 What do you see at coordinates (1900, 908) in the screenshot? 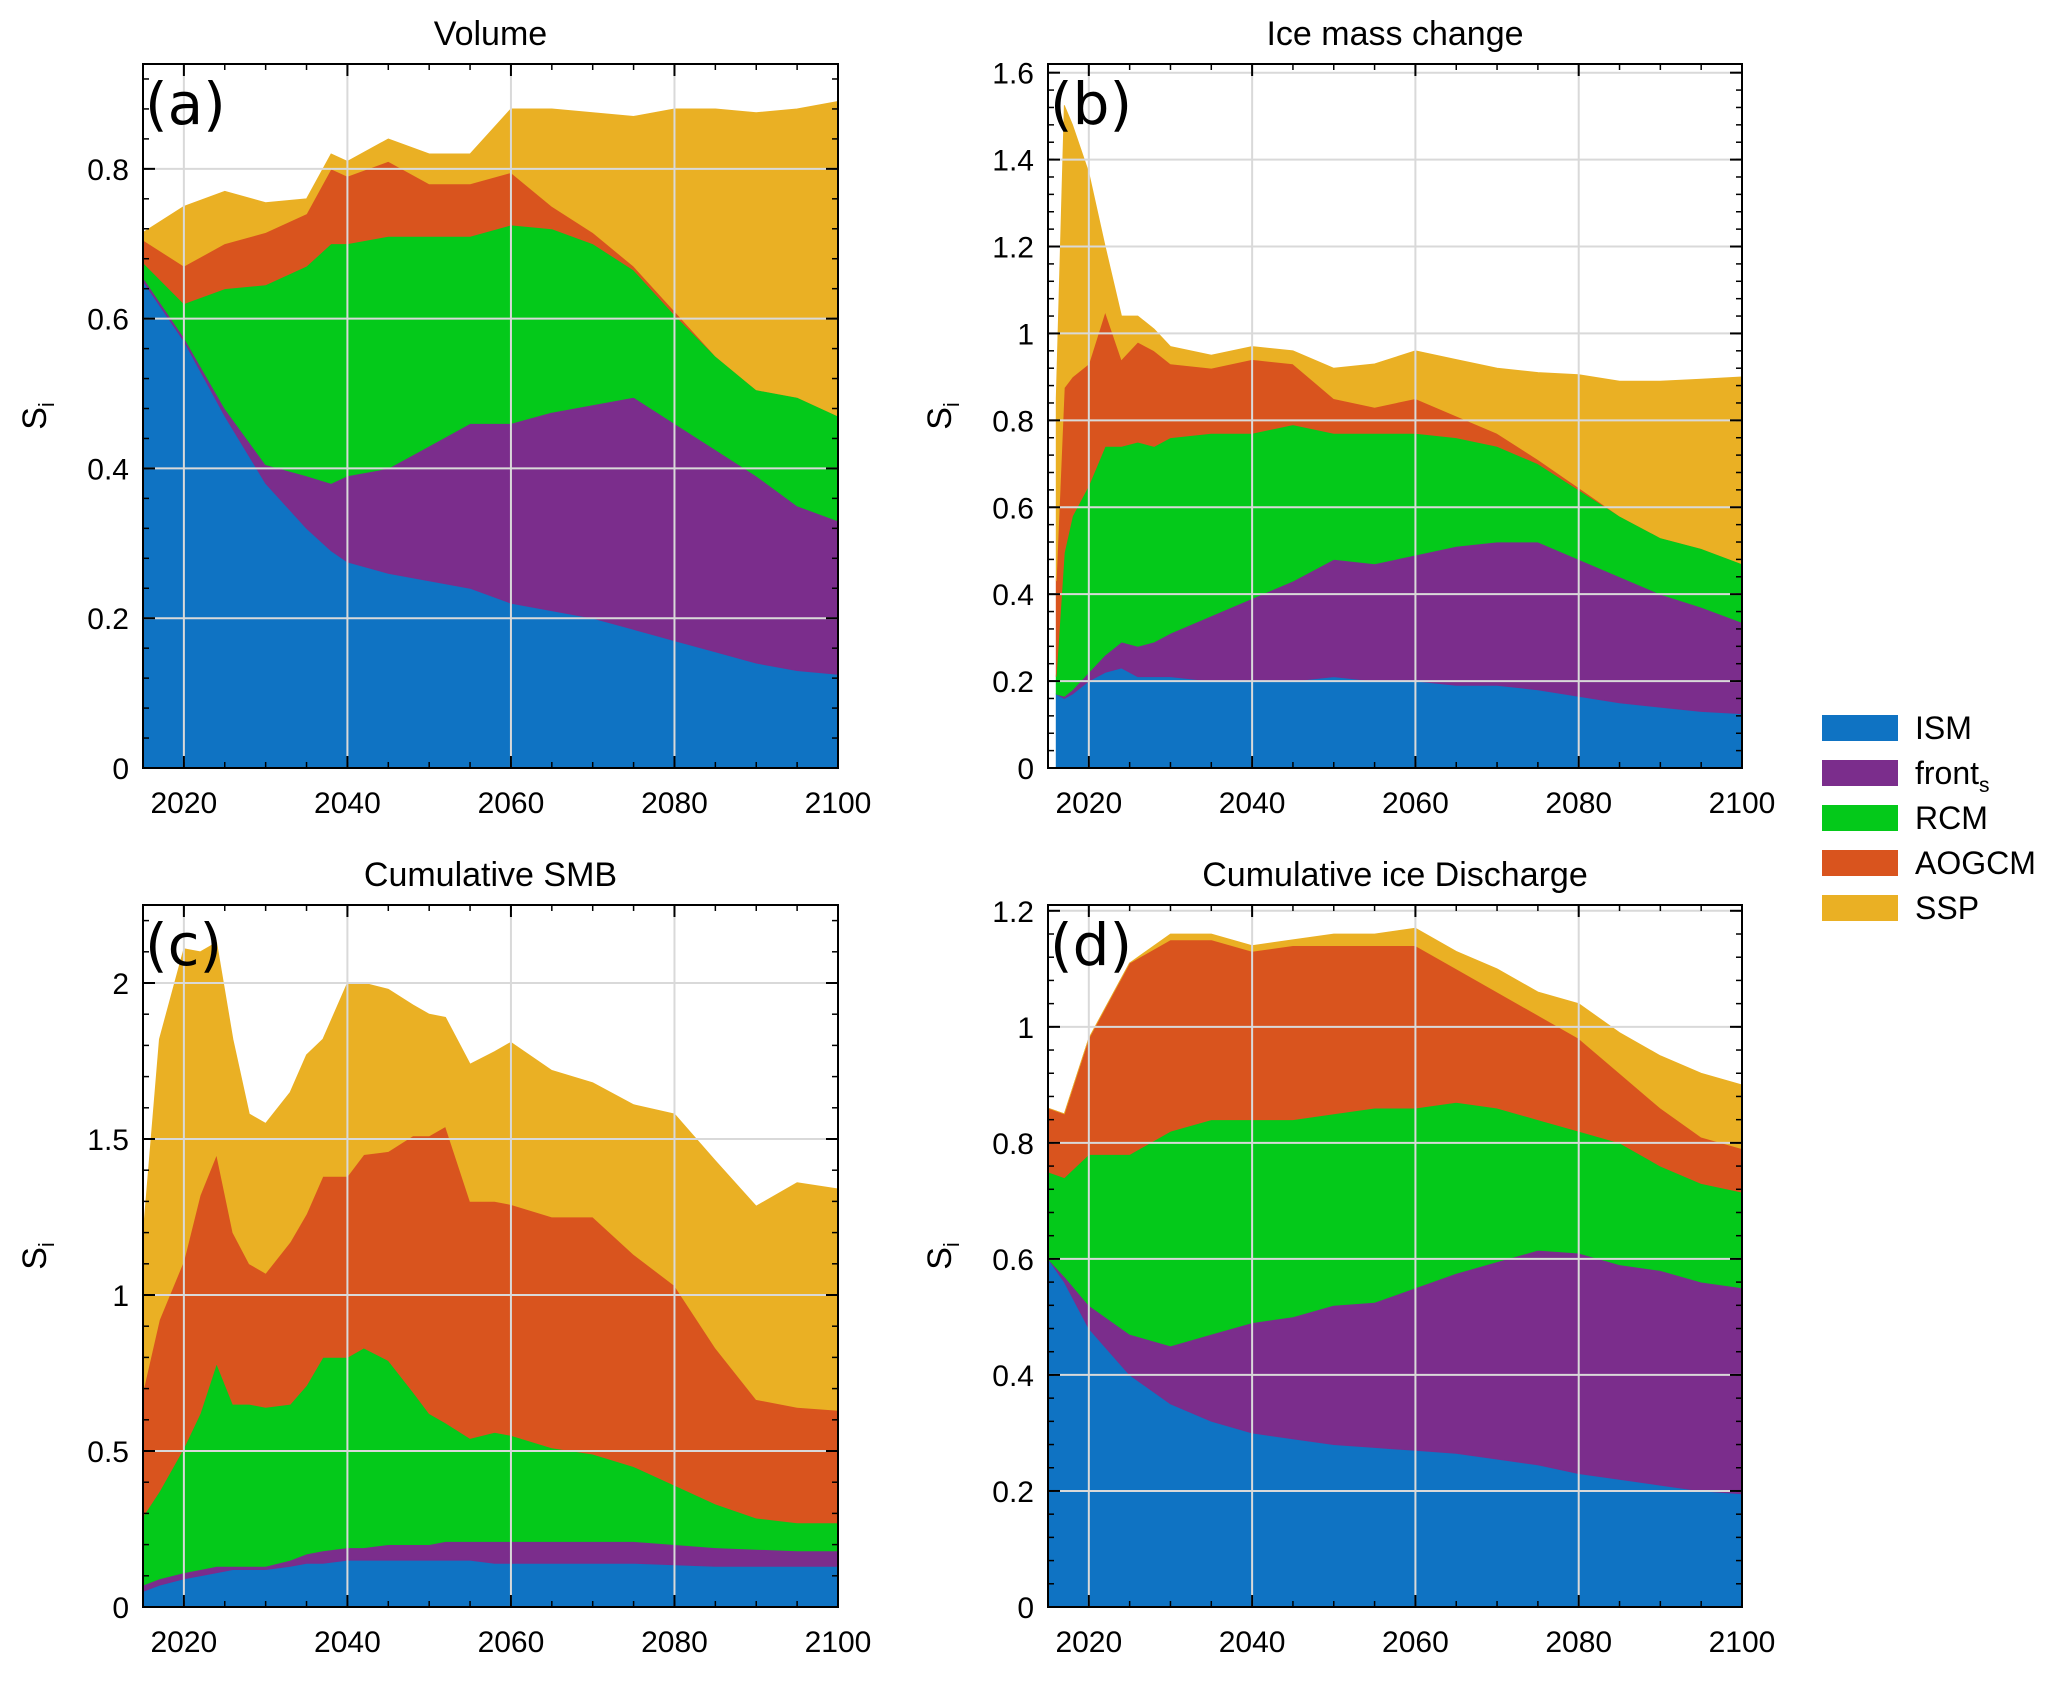
I see `legend-item-ssp: SSP` at bounding box center [1900, 908].